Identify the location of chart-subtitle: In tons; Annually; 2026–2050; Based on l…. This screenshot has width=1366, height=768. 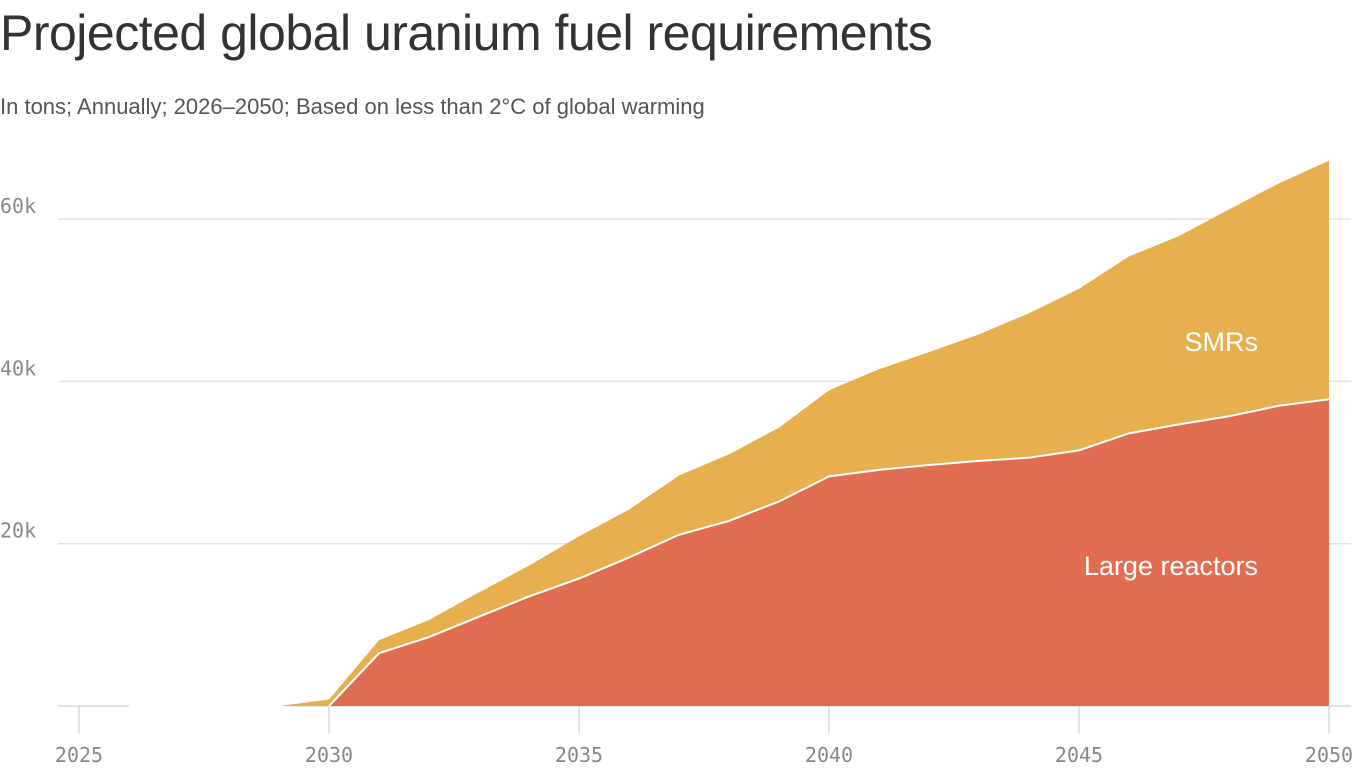
(352, 106).